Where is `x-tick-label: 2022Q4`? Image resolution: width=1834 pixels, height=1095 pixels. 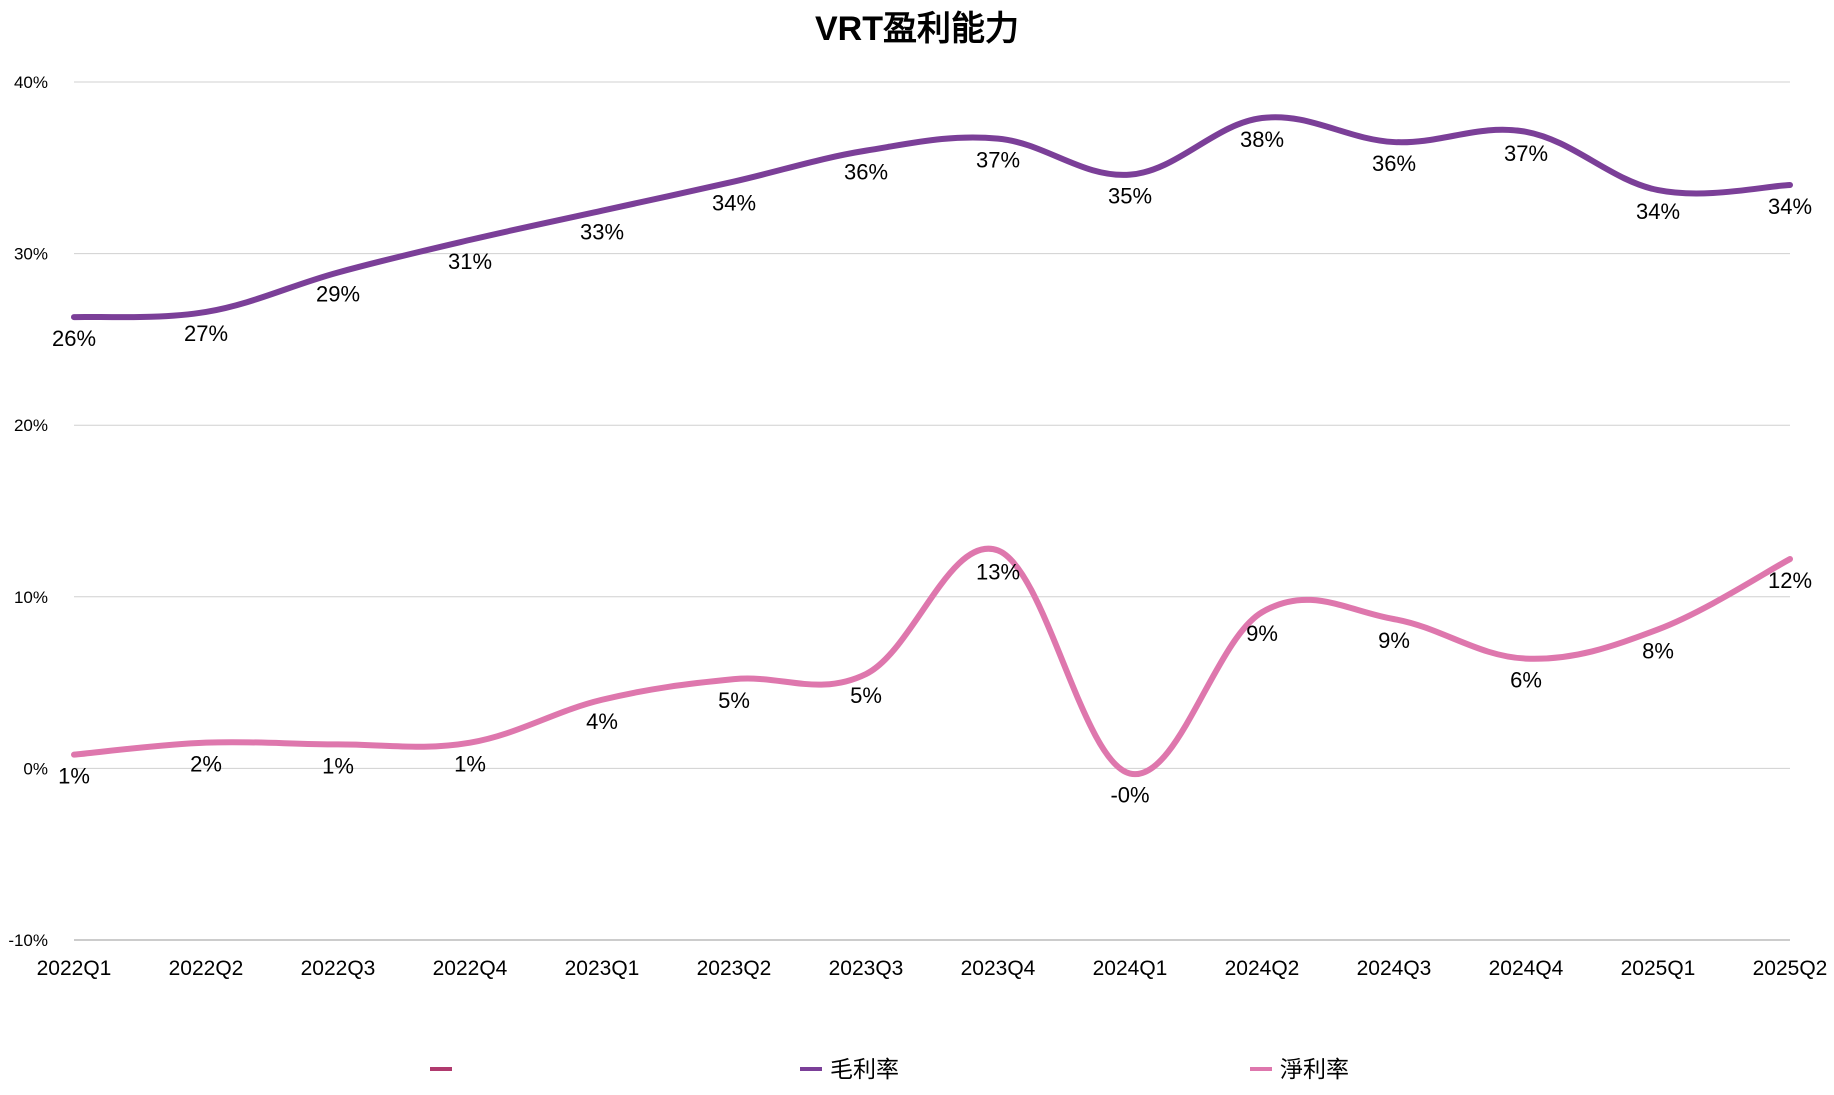
x-tick-label: 2022Q4 is located at coordinates (470, 968).